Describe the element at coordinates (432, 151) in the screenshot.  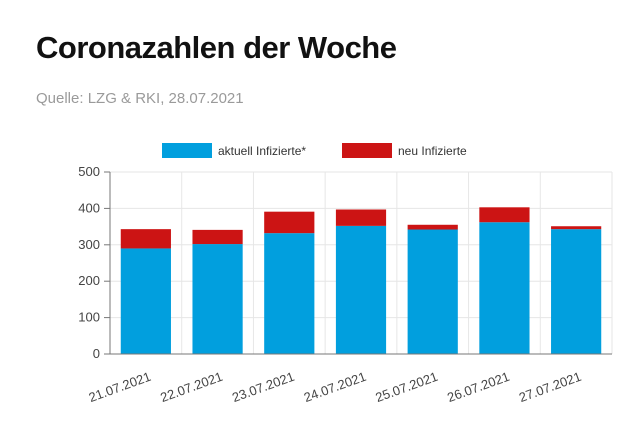
I see `legend-label-neu: neu Infizierte` at that location.